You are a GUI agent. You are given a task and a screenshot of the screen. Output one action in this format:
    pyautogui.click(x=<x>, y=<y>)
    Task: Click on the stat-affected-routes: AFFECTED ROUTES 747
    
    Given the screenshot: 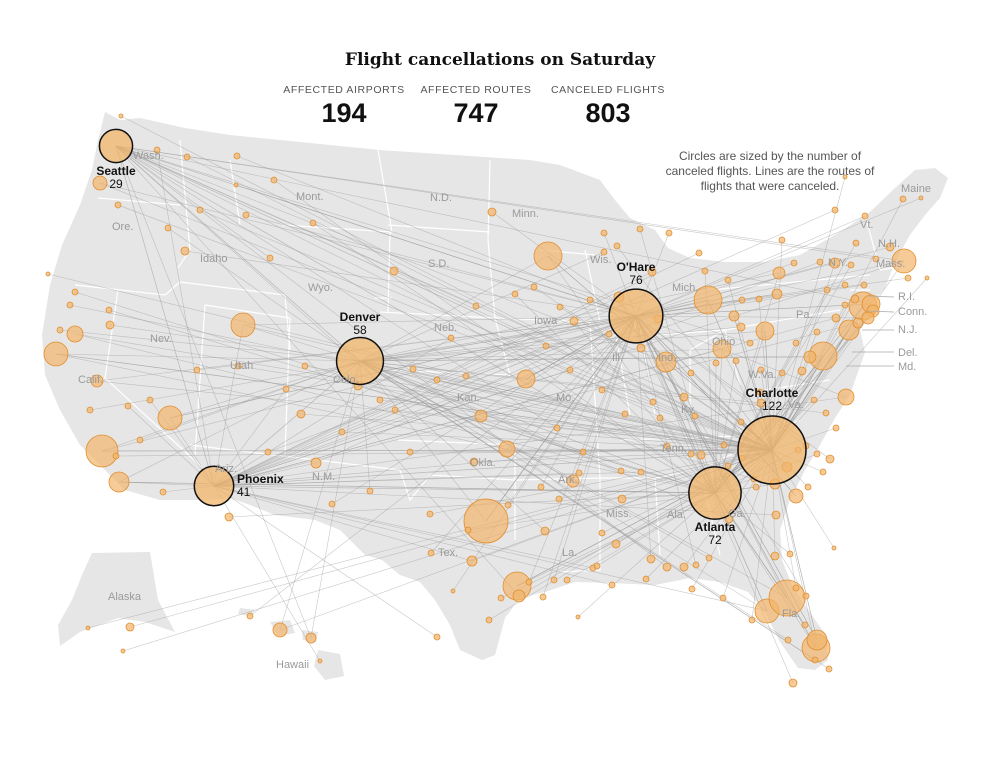 What is the action you would take?
    pyautogui.click(x=476, y=106)
    